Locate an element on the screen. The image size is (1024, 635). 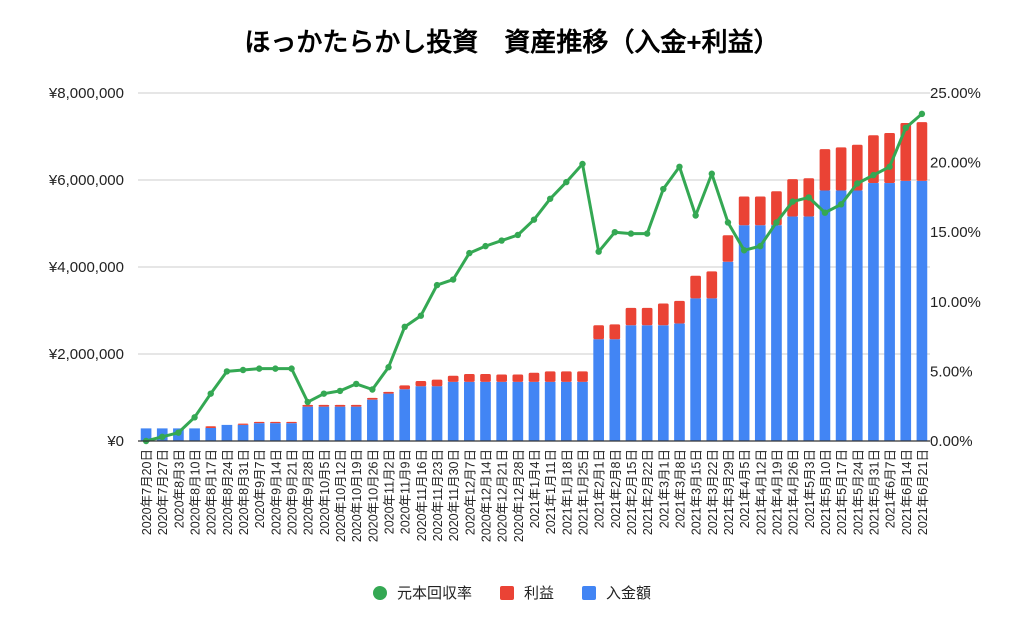
x-tick-label: 2021年5月3日 is located at coordinates (810, 488).